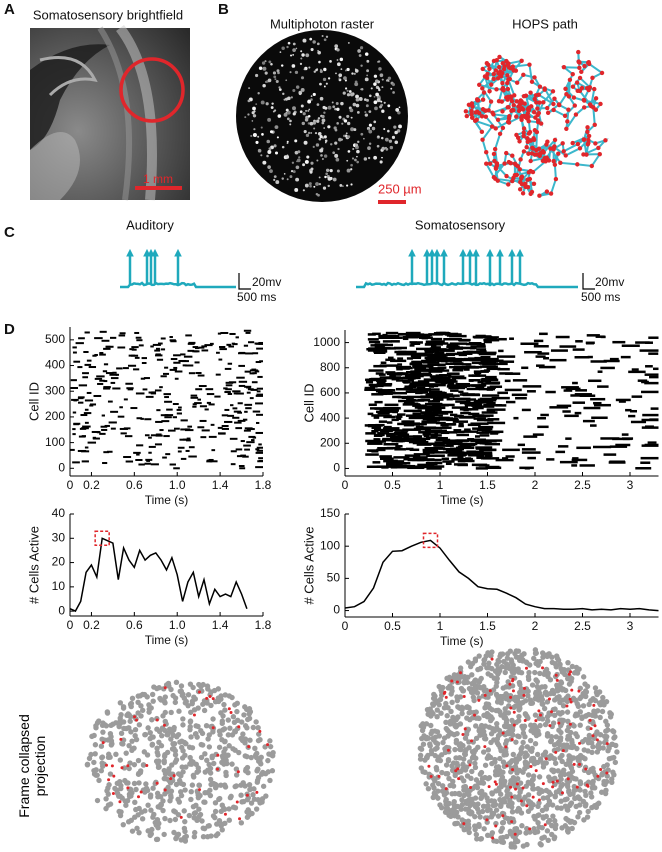 Image resolution: width=662 pixels, height=852 pixels. What do you see at coordinates (600, 297) in the screenshot?
I see `scale-bar-label: 500 ms` at bounding box center [600, 297].